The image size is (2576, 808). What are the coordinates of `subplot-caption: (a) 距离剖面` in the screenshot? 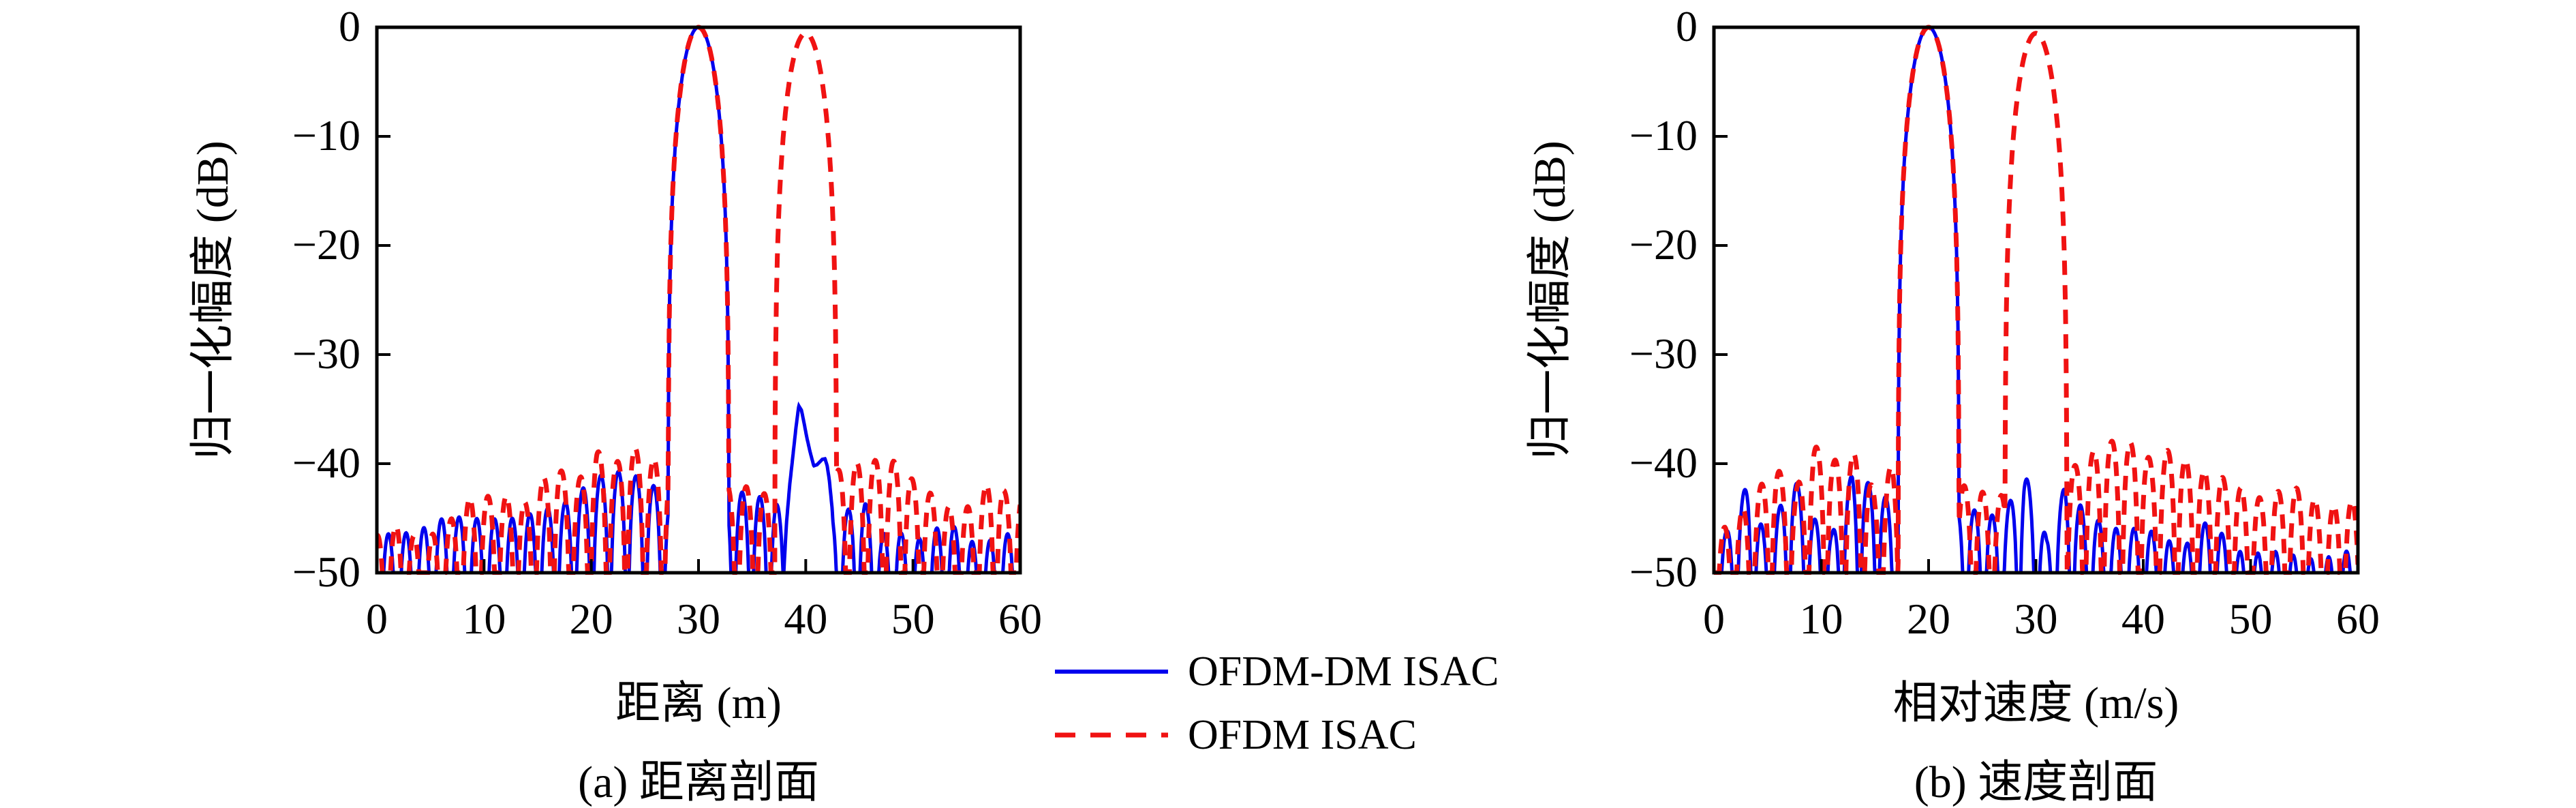 It's located at (698, 783).